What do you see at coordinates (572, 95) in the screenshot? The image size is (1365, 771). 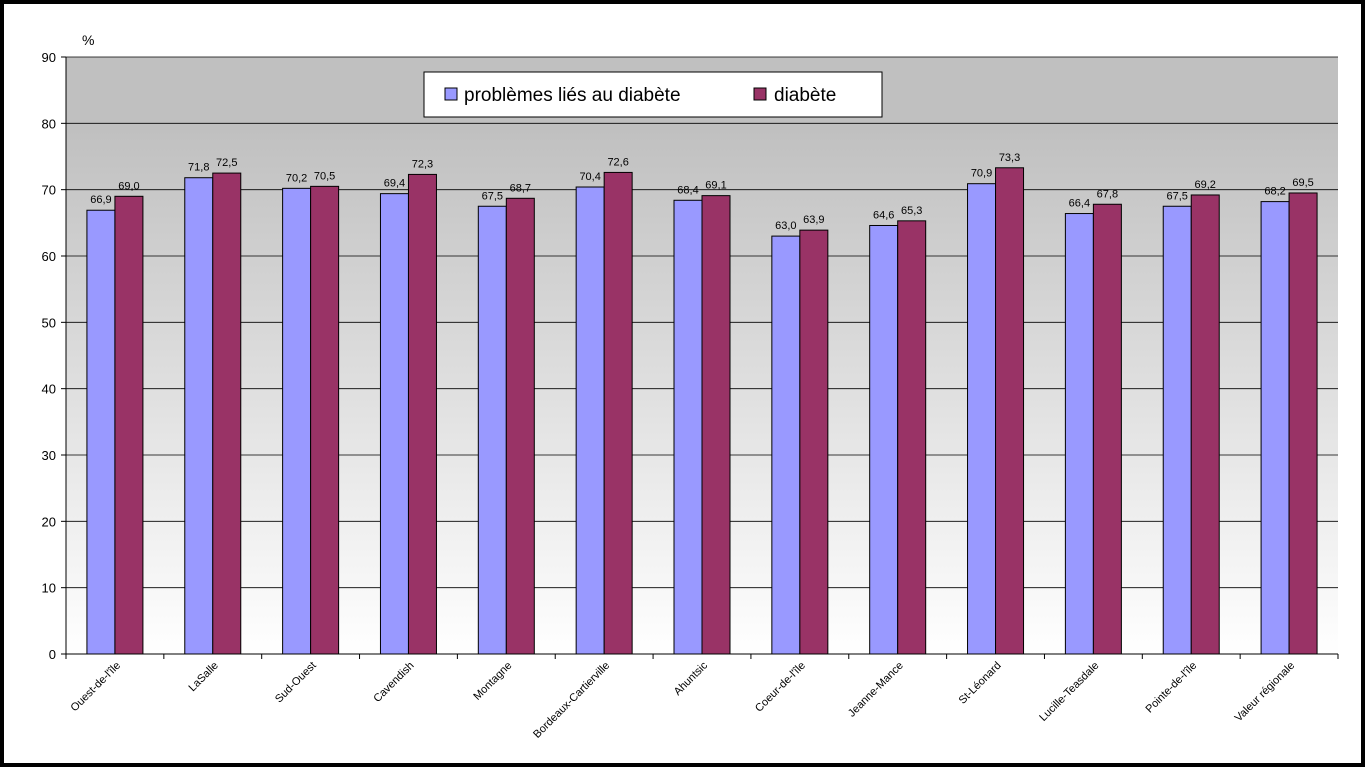 I see `legend-label-series-1: problèmes liés au diabète` at bounding box center [572, 95].